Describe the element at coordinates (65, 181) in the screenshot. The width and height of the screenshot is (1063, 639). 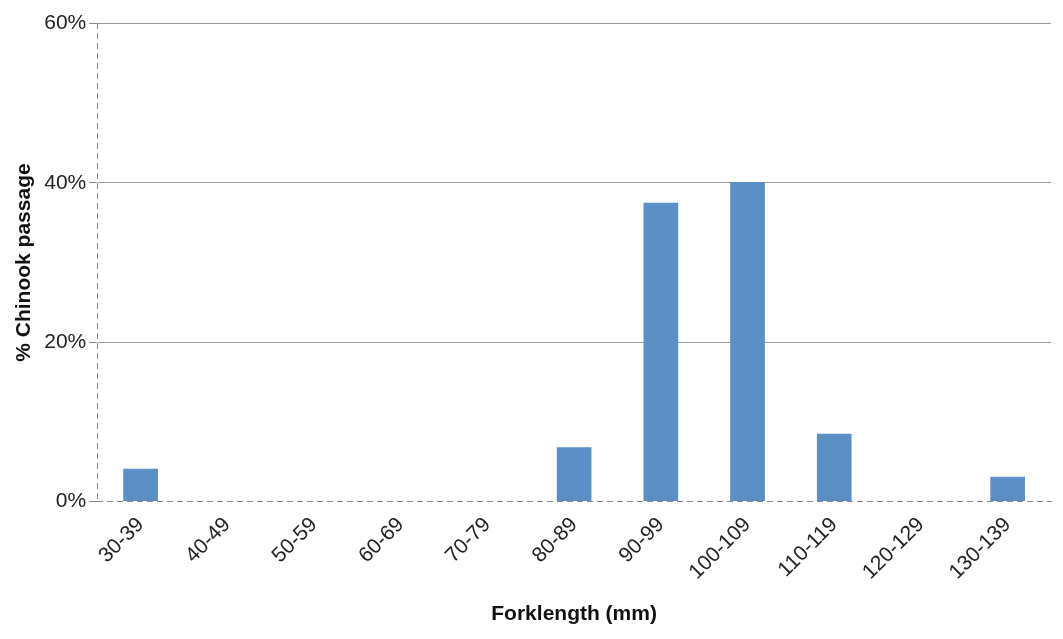
I see `y-tick-label: 40%` at that location.